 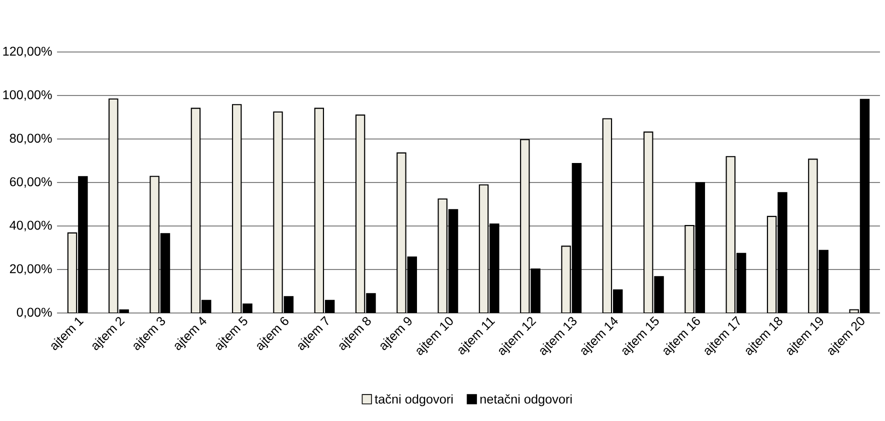 What do you see at coordinates (31, 182) in the screenshot?
I see `y-tick-label: 60,00%` at bounding box center [31, 182].